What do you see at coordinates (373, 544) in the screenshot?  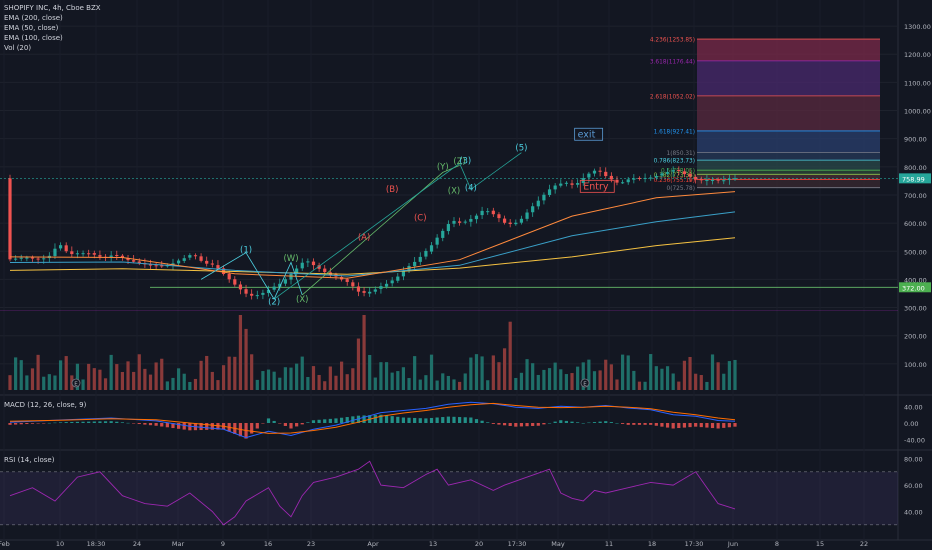 I see `x-tick-label: Apr` at bounding box center [373, 544].